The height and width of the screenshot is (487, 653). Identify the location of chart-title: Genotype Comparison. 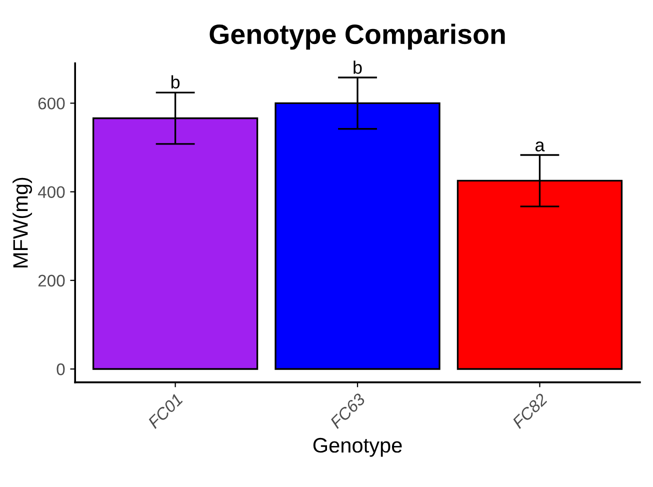
(357, 37).